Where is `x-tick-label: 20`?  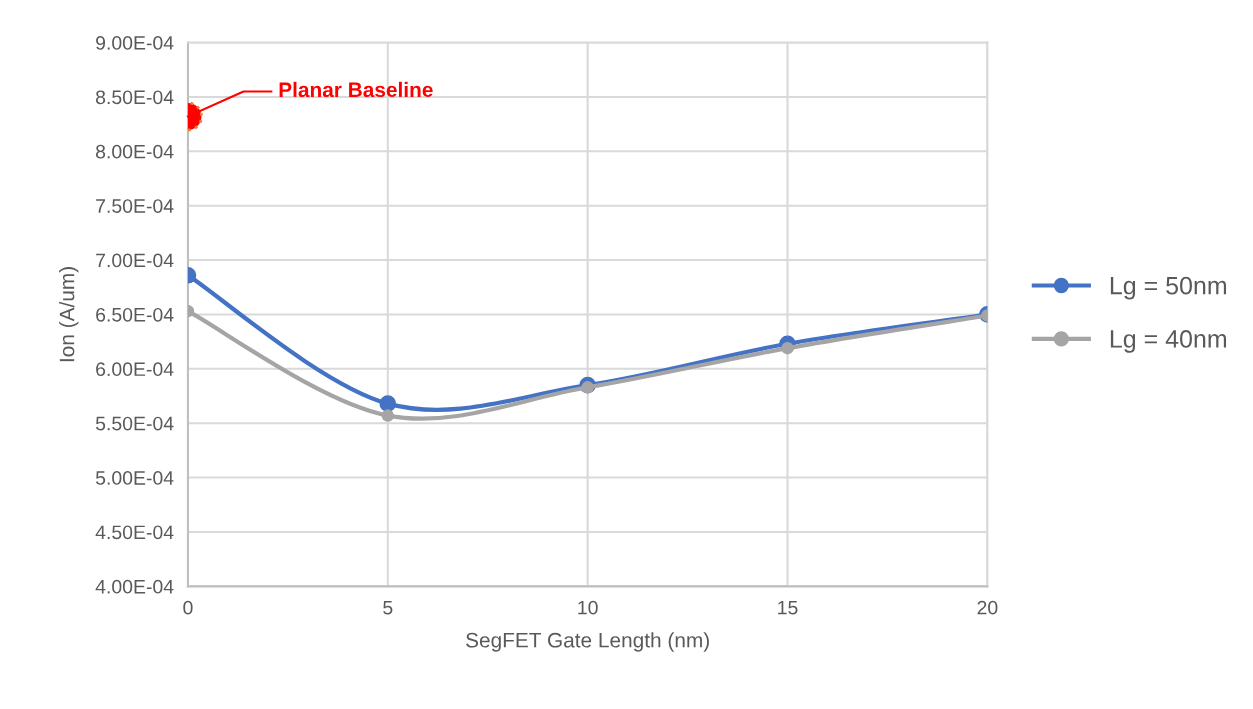
x-tick-label: 20 is located at coordinates (987, 607).